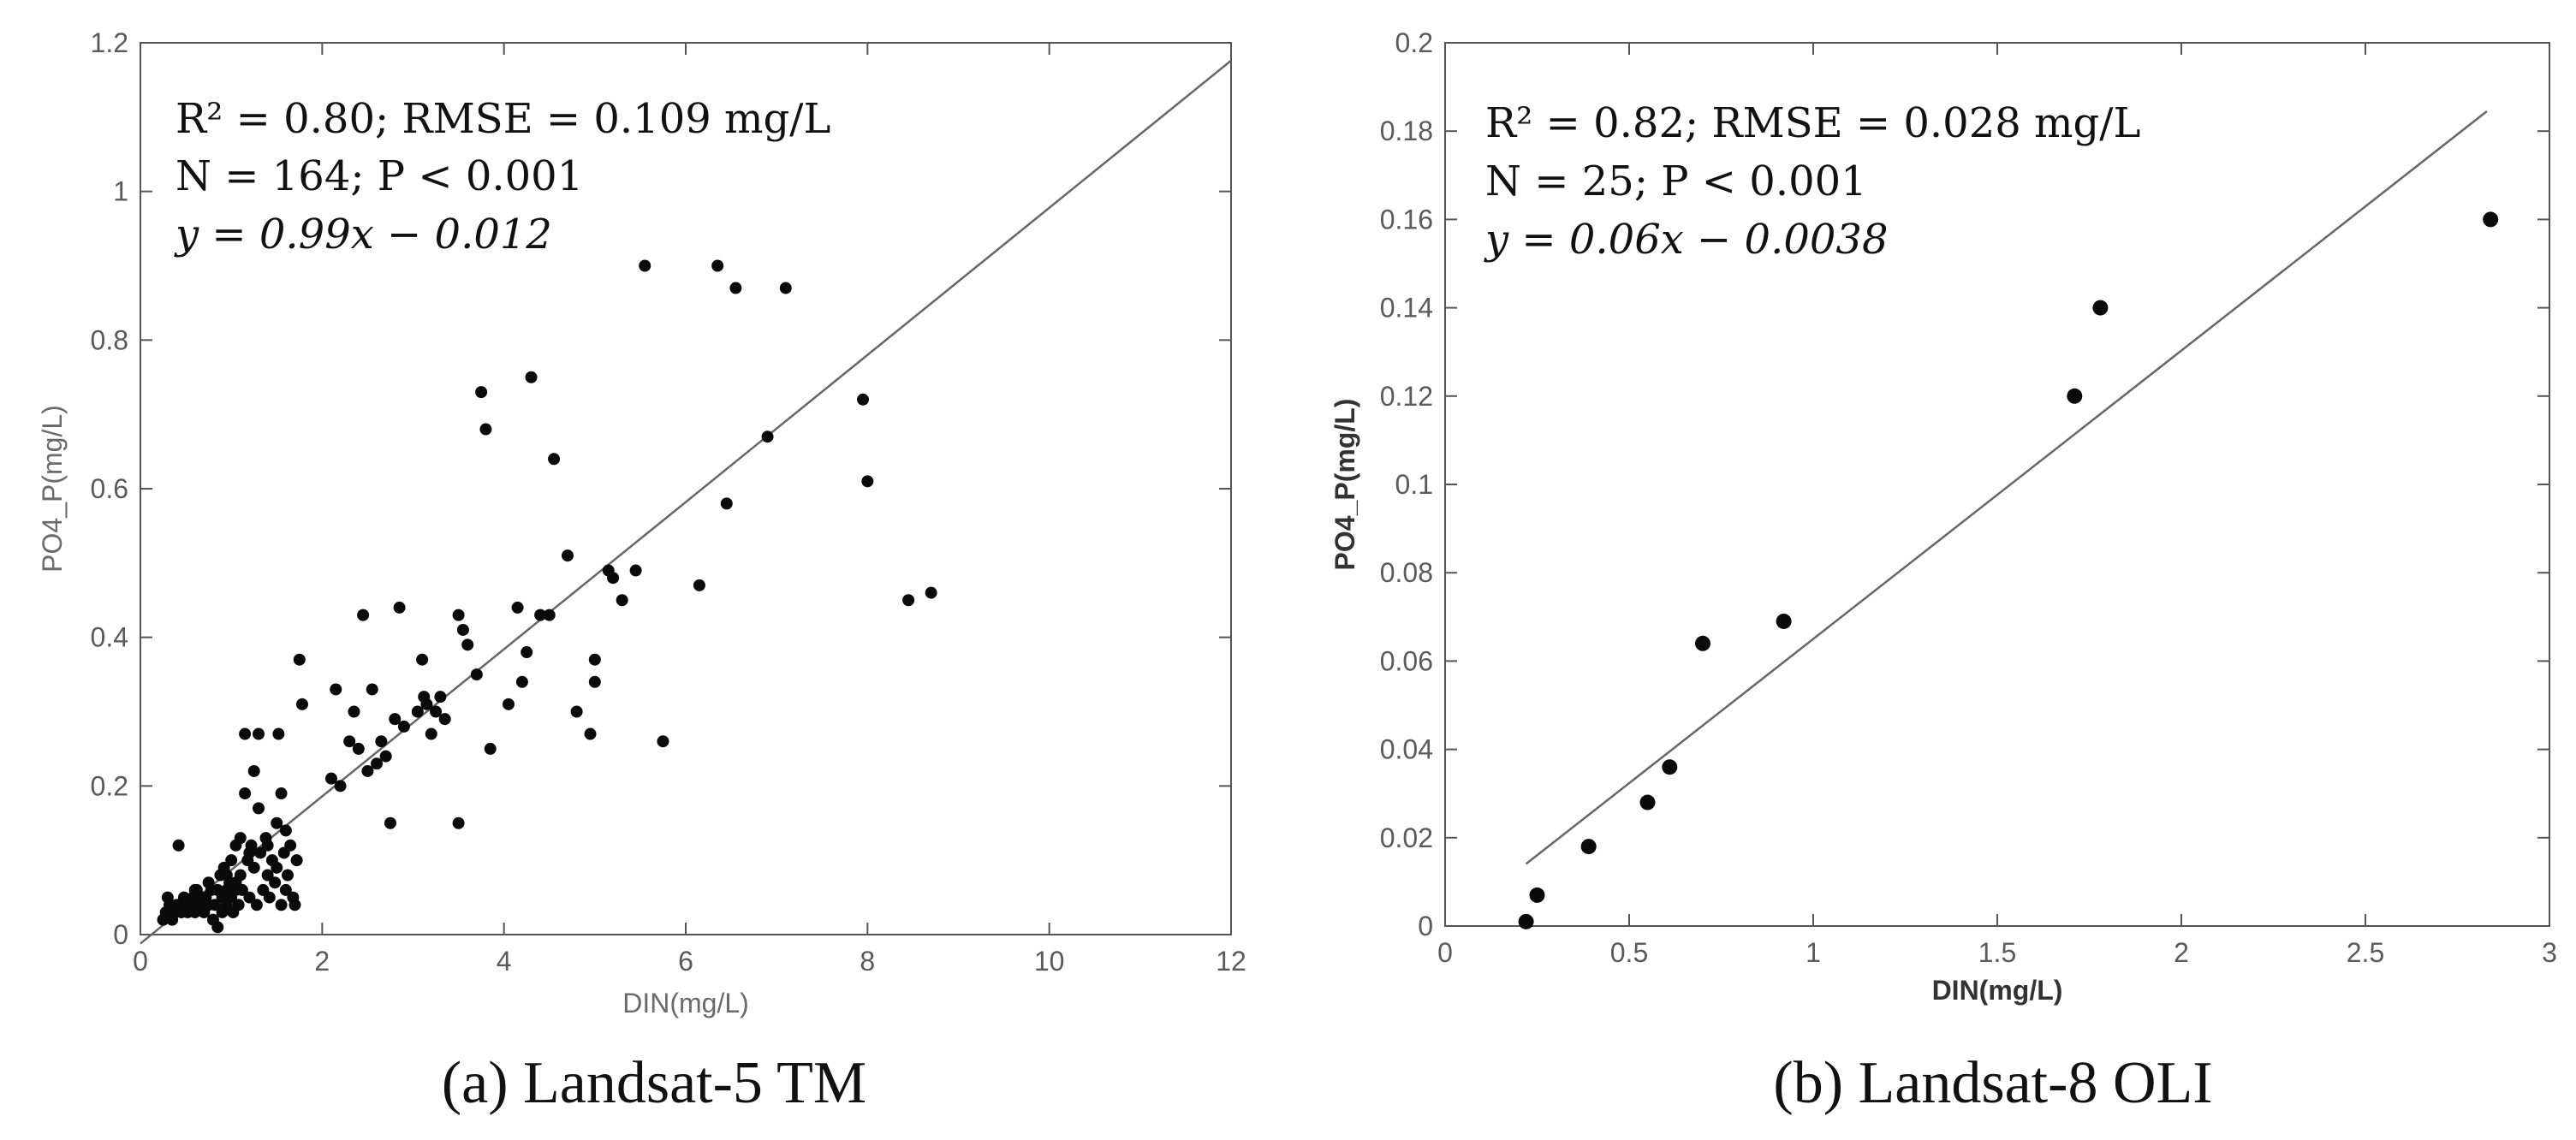 The image size is (2576, 1140). I want to click on panel-b-y-tick-label: 0.06, so click(1407, 660).